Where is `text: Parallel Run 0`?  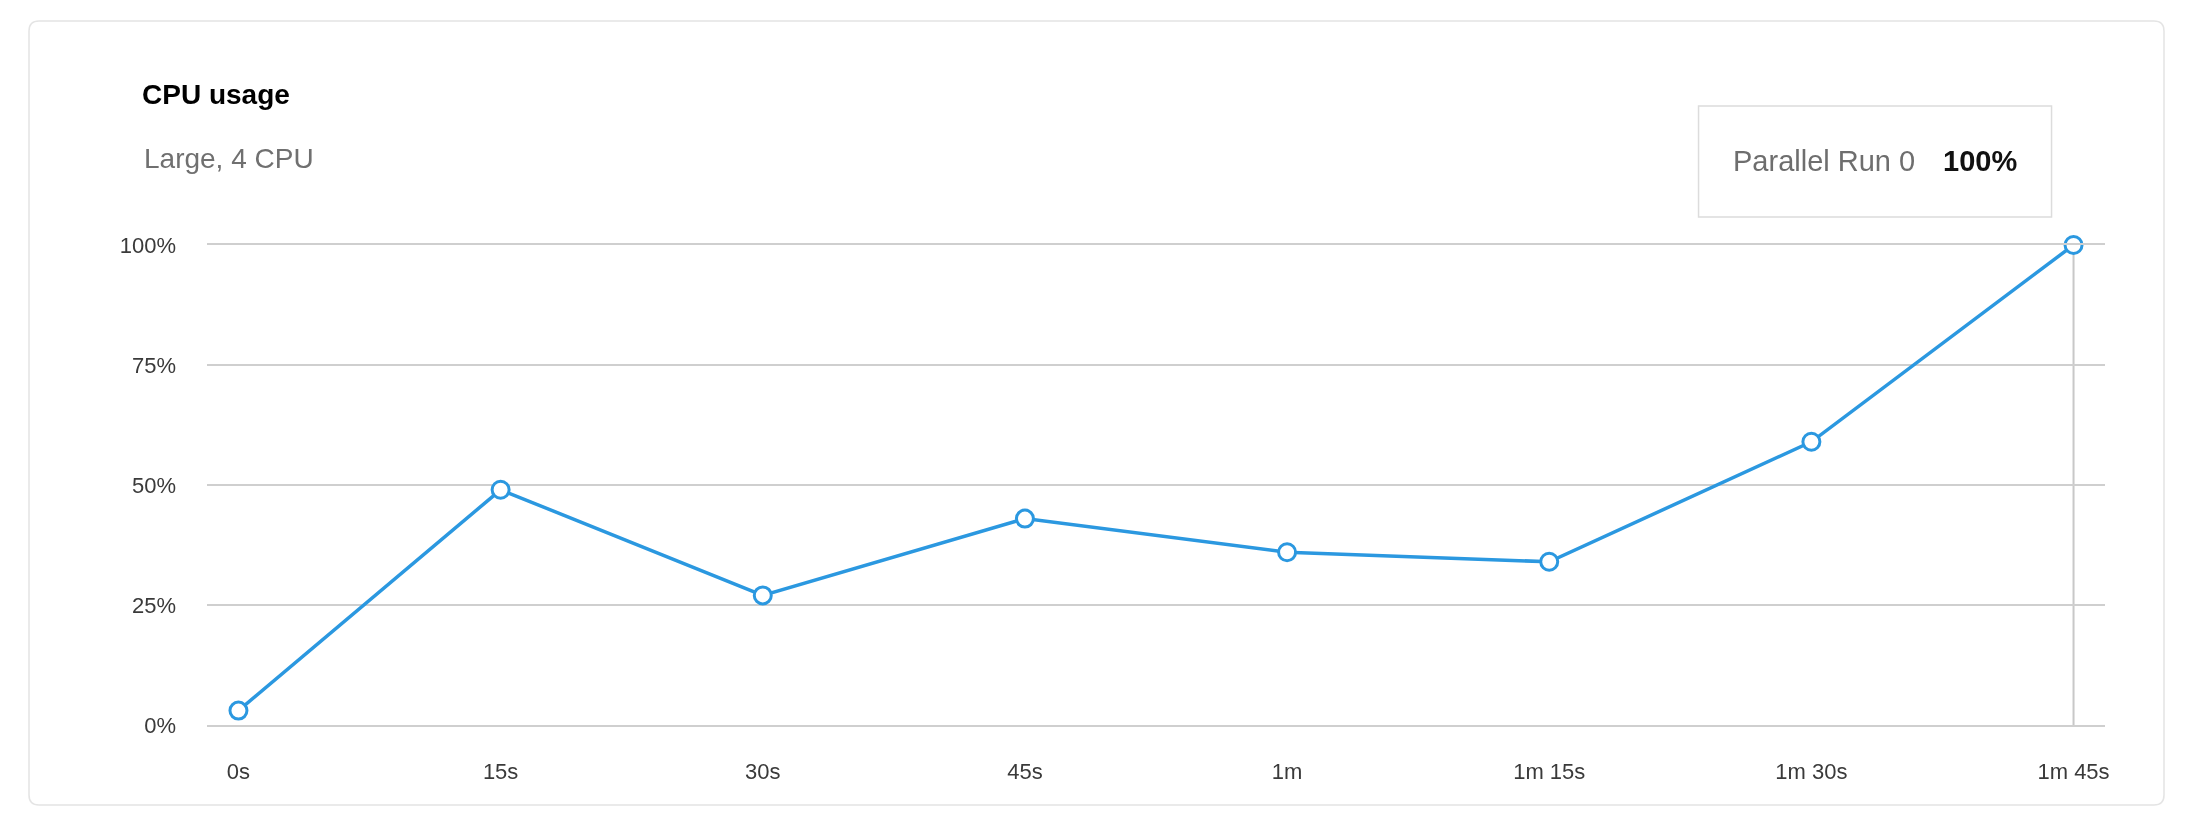 text: Parallel Run 0 is located at coordinates (1824, 161).